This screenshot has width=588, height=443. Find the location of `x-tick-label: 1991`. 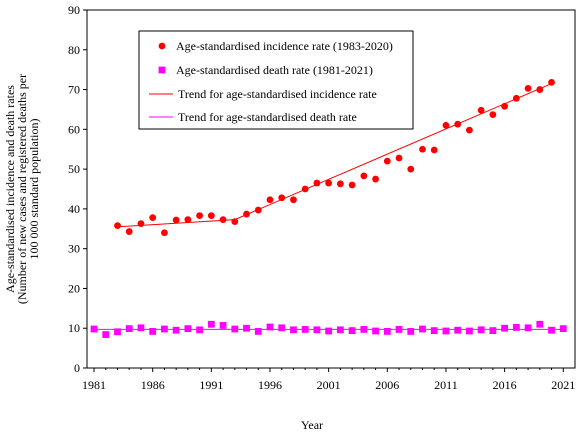

x-tick-label: 1991 is located at coordinates (211, 385).